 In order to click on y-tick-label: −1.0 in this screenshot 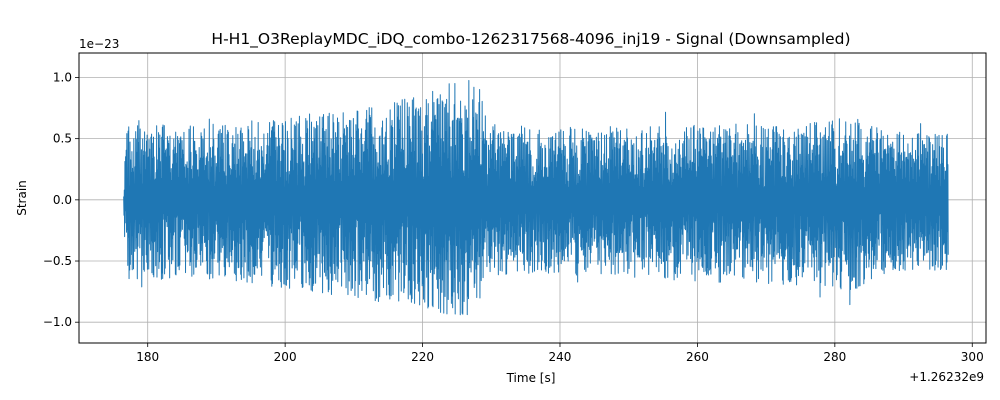, I will do `click(57, 322)`.